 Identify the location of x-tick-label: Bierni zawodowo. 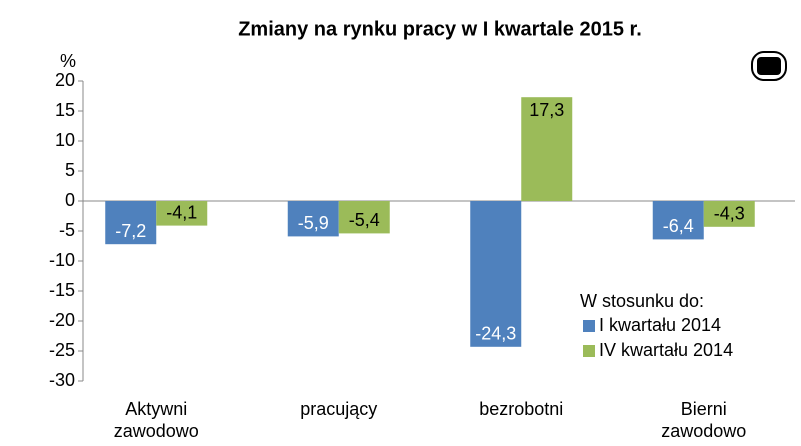
(704, 420).